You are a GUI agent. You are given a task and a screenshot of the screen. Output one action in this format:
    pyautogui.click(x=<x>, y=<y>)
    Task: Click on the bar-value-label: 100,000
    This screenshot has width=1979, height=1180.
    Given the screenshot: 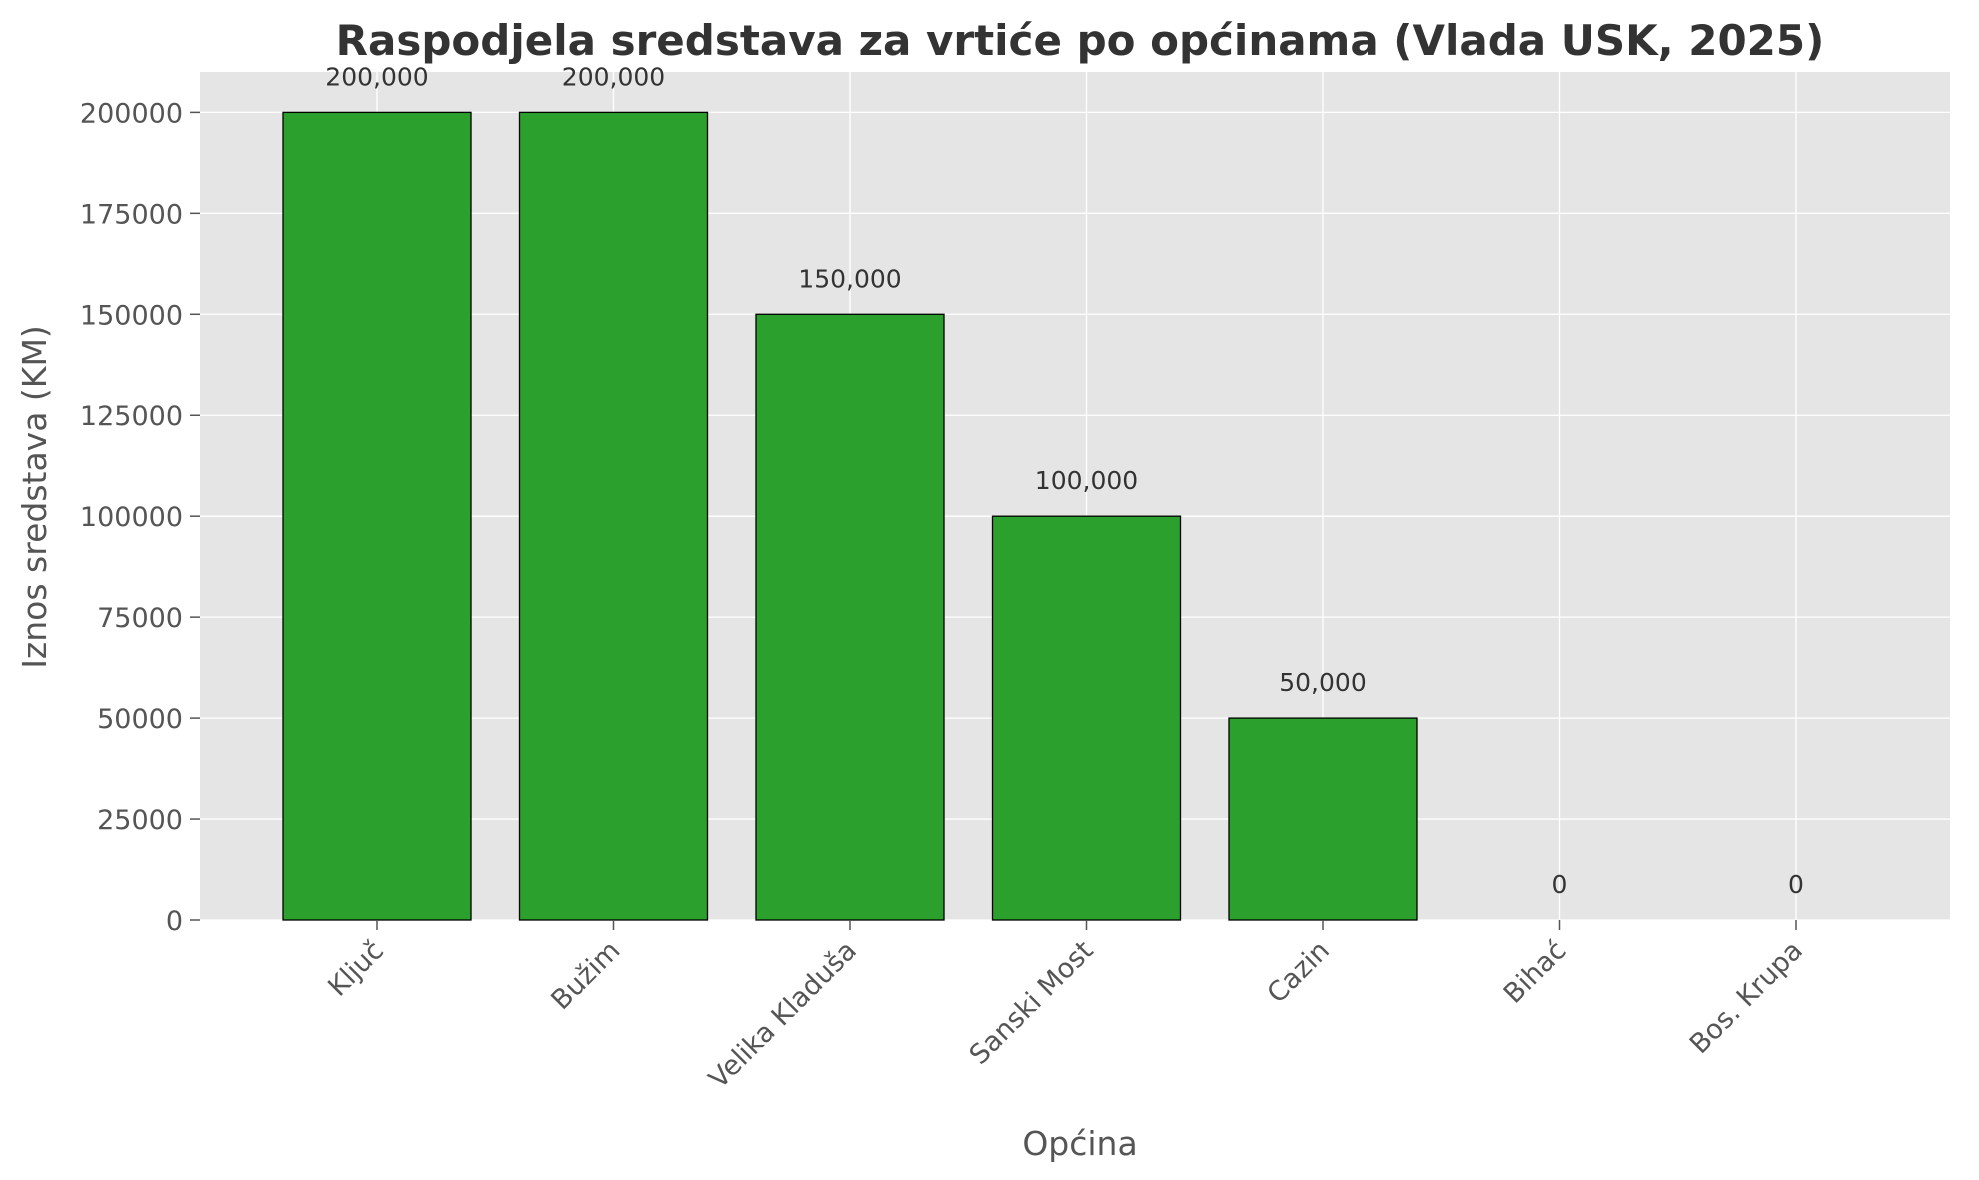 What is the action you would take?
    pyautogui.click(x=1086, y=480)
    